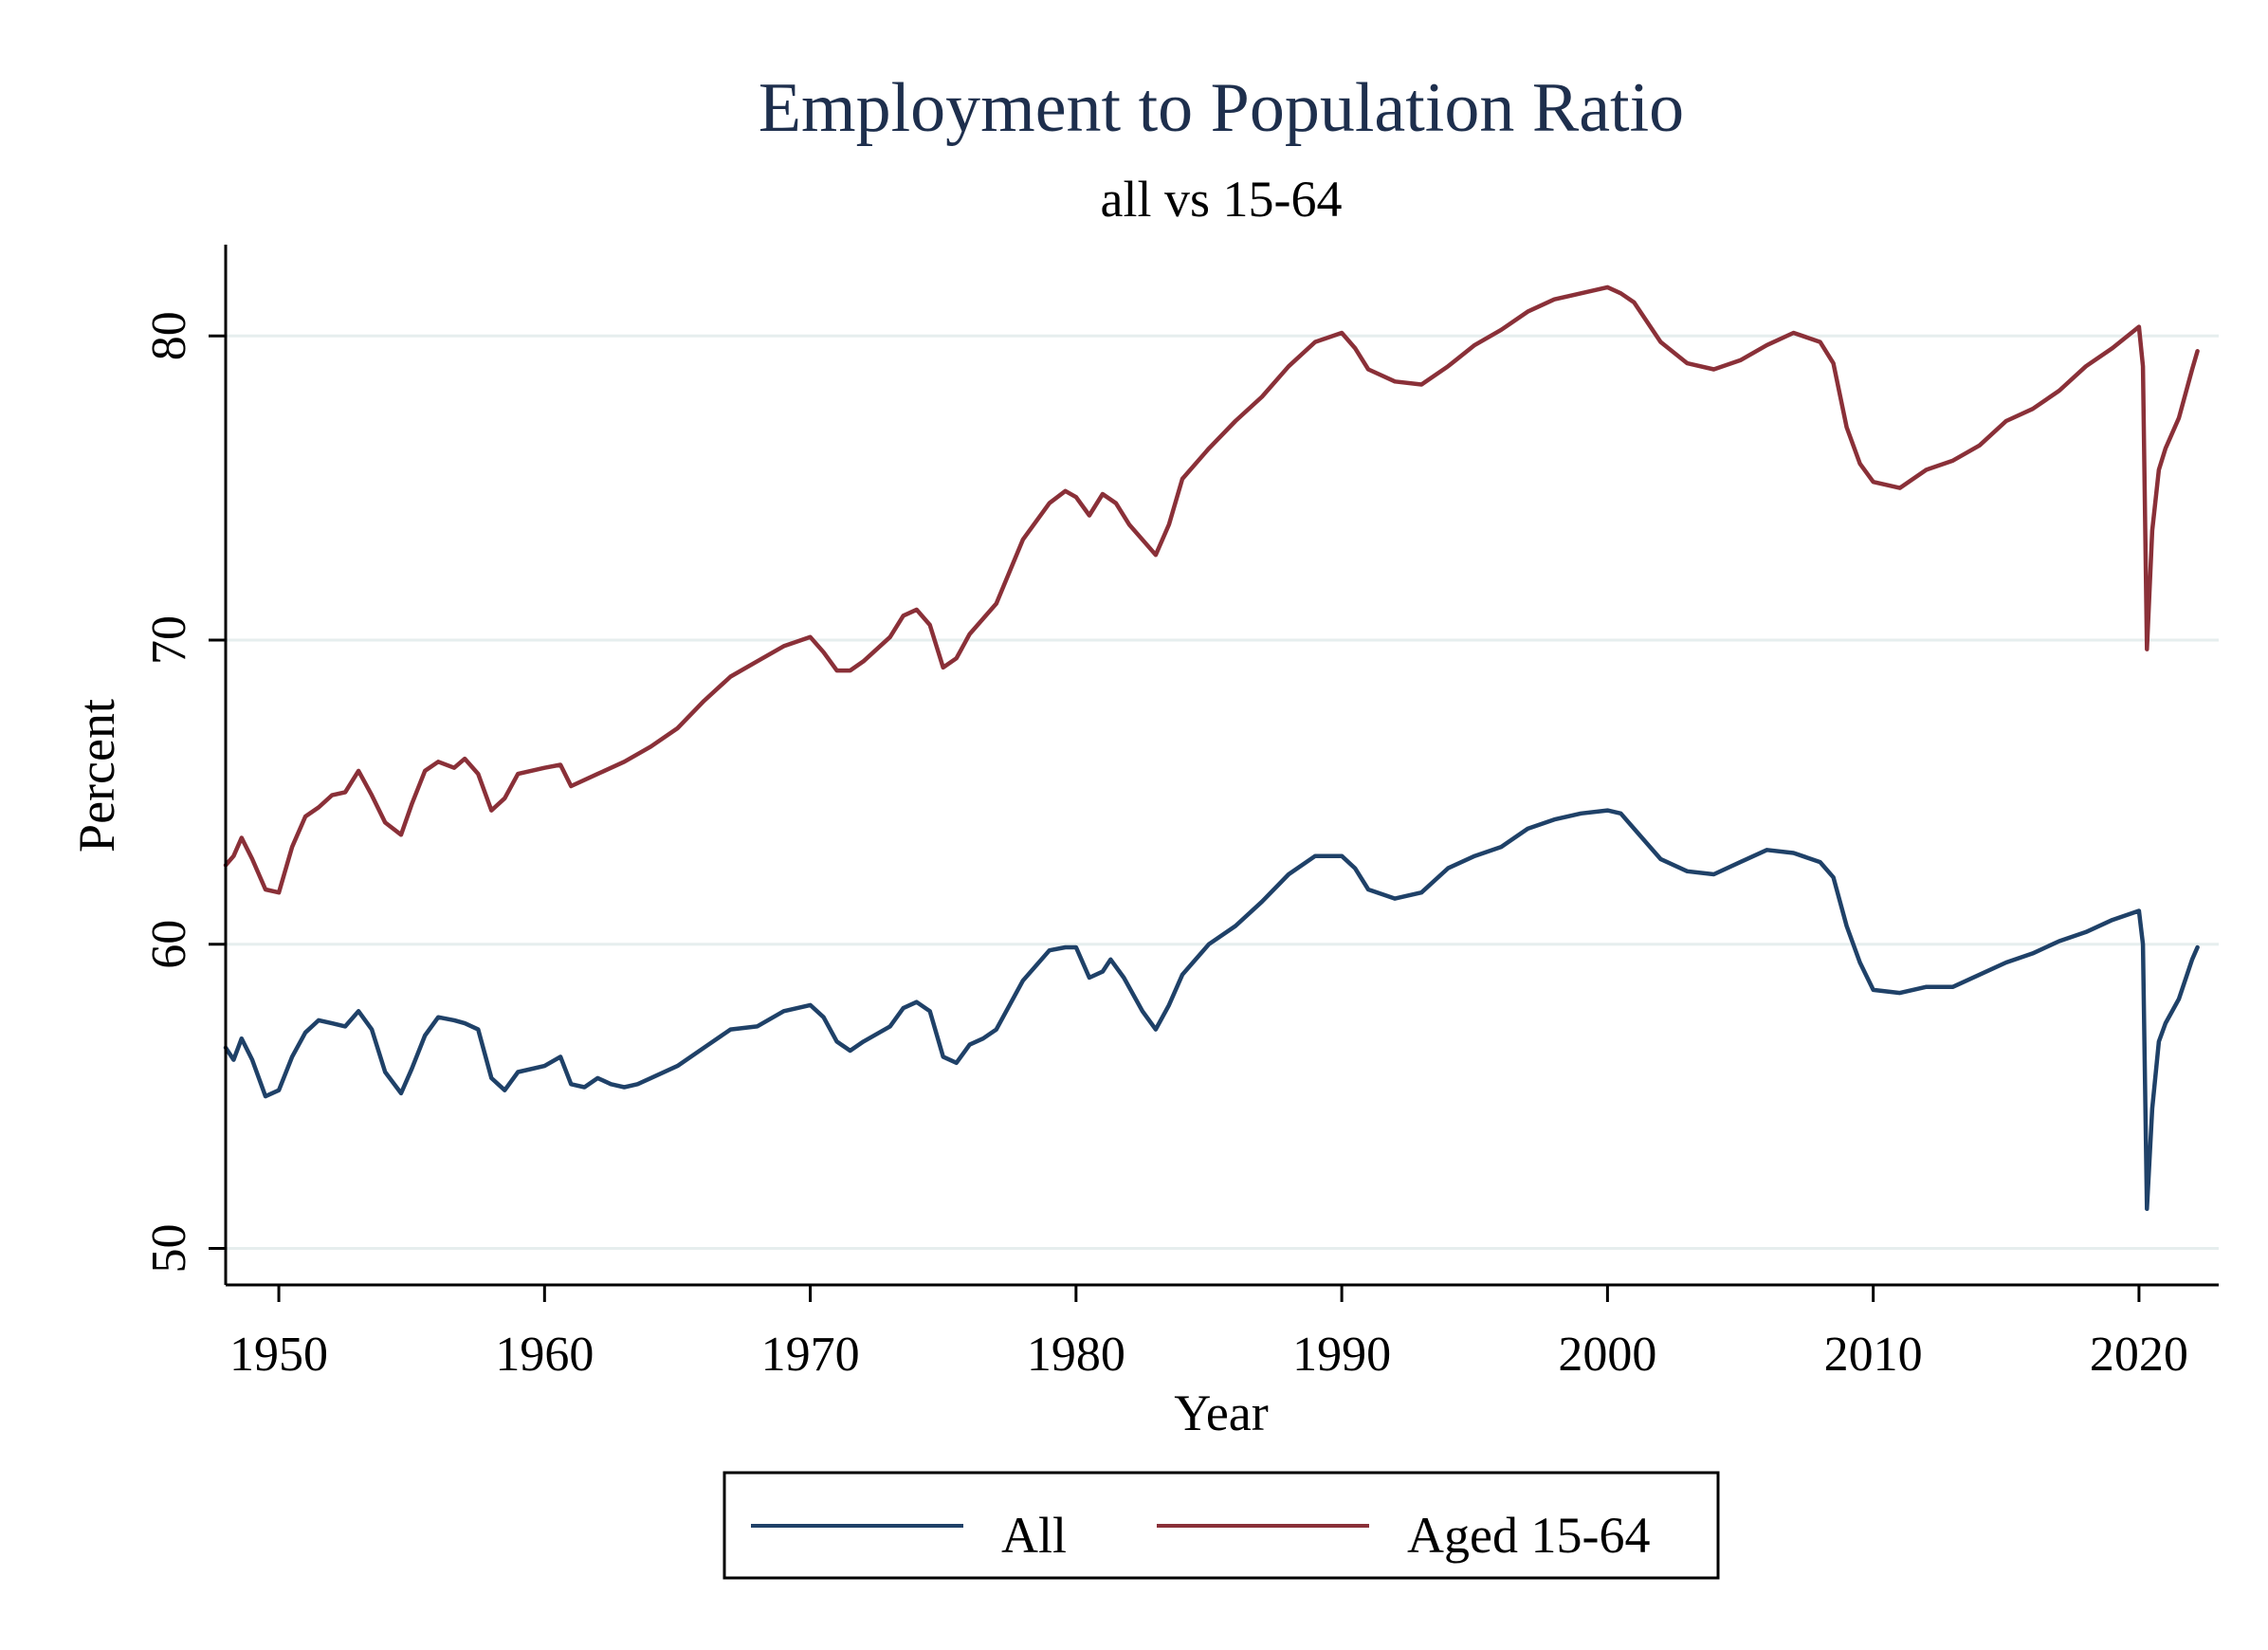  I want to click on x-tick-label-1950: 1950, so click(278, 1355).